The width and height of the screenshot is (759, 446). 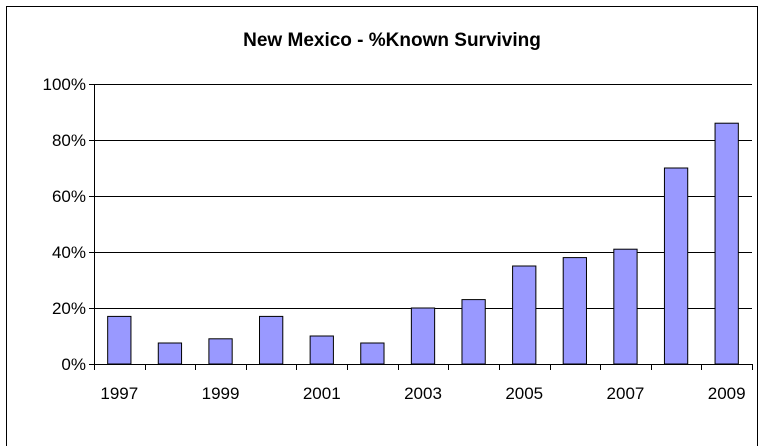 What do you see at coordinates (69, 308) in the screenshot?
I see `y-tick-label-1: 20%` at bounding box center [69, 308].